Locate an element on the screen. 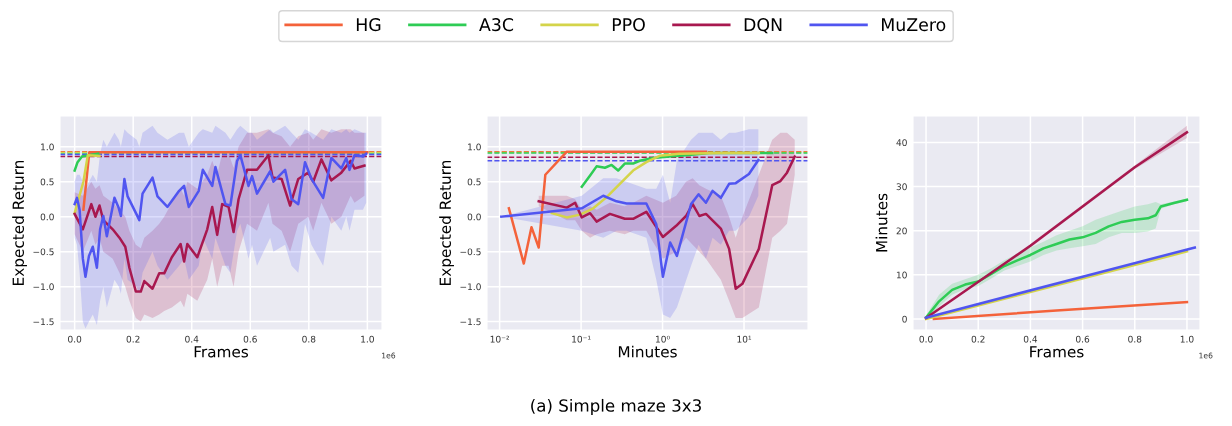 This screenshot has width=1232, height=426. y-tick-label: 30 is located at coordinates (901, 187).